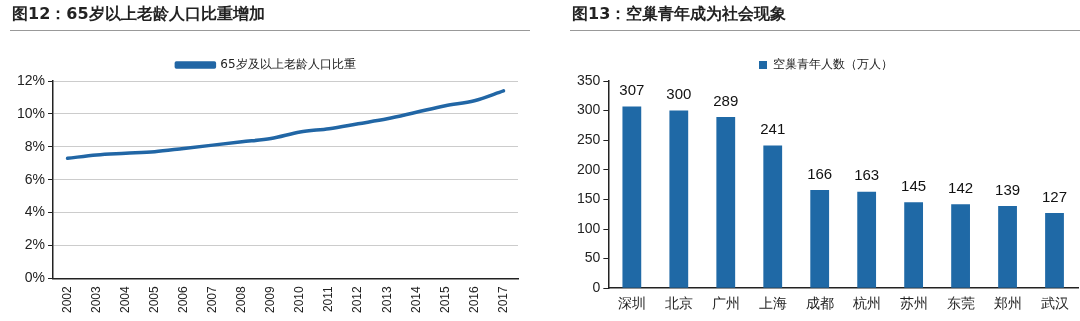  What do you see at coordinates (502, 299) in the screenshot?
I see `x-tick-label: 2017` at bounding box center [502, 299].